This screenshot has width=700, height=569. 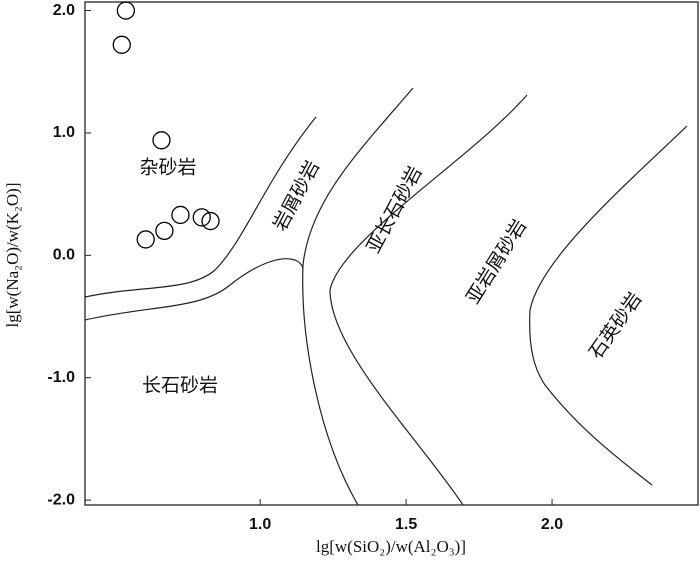 What do you see at coordinates (296, 195) in the screenshot?
I see `region-label: 岩屑砂岩` at bounding box center [296, 195].